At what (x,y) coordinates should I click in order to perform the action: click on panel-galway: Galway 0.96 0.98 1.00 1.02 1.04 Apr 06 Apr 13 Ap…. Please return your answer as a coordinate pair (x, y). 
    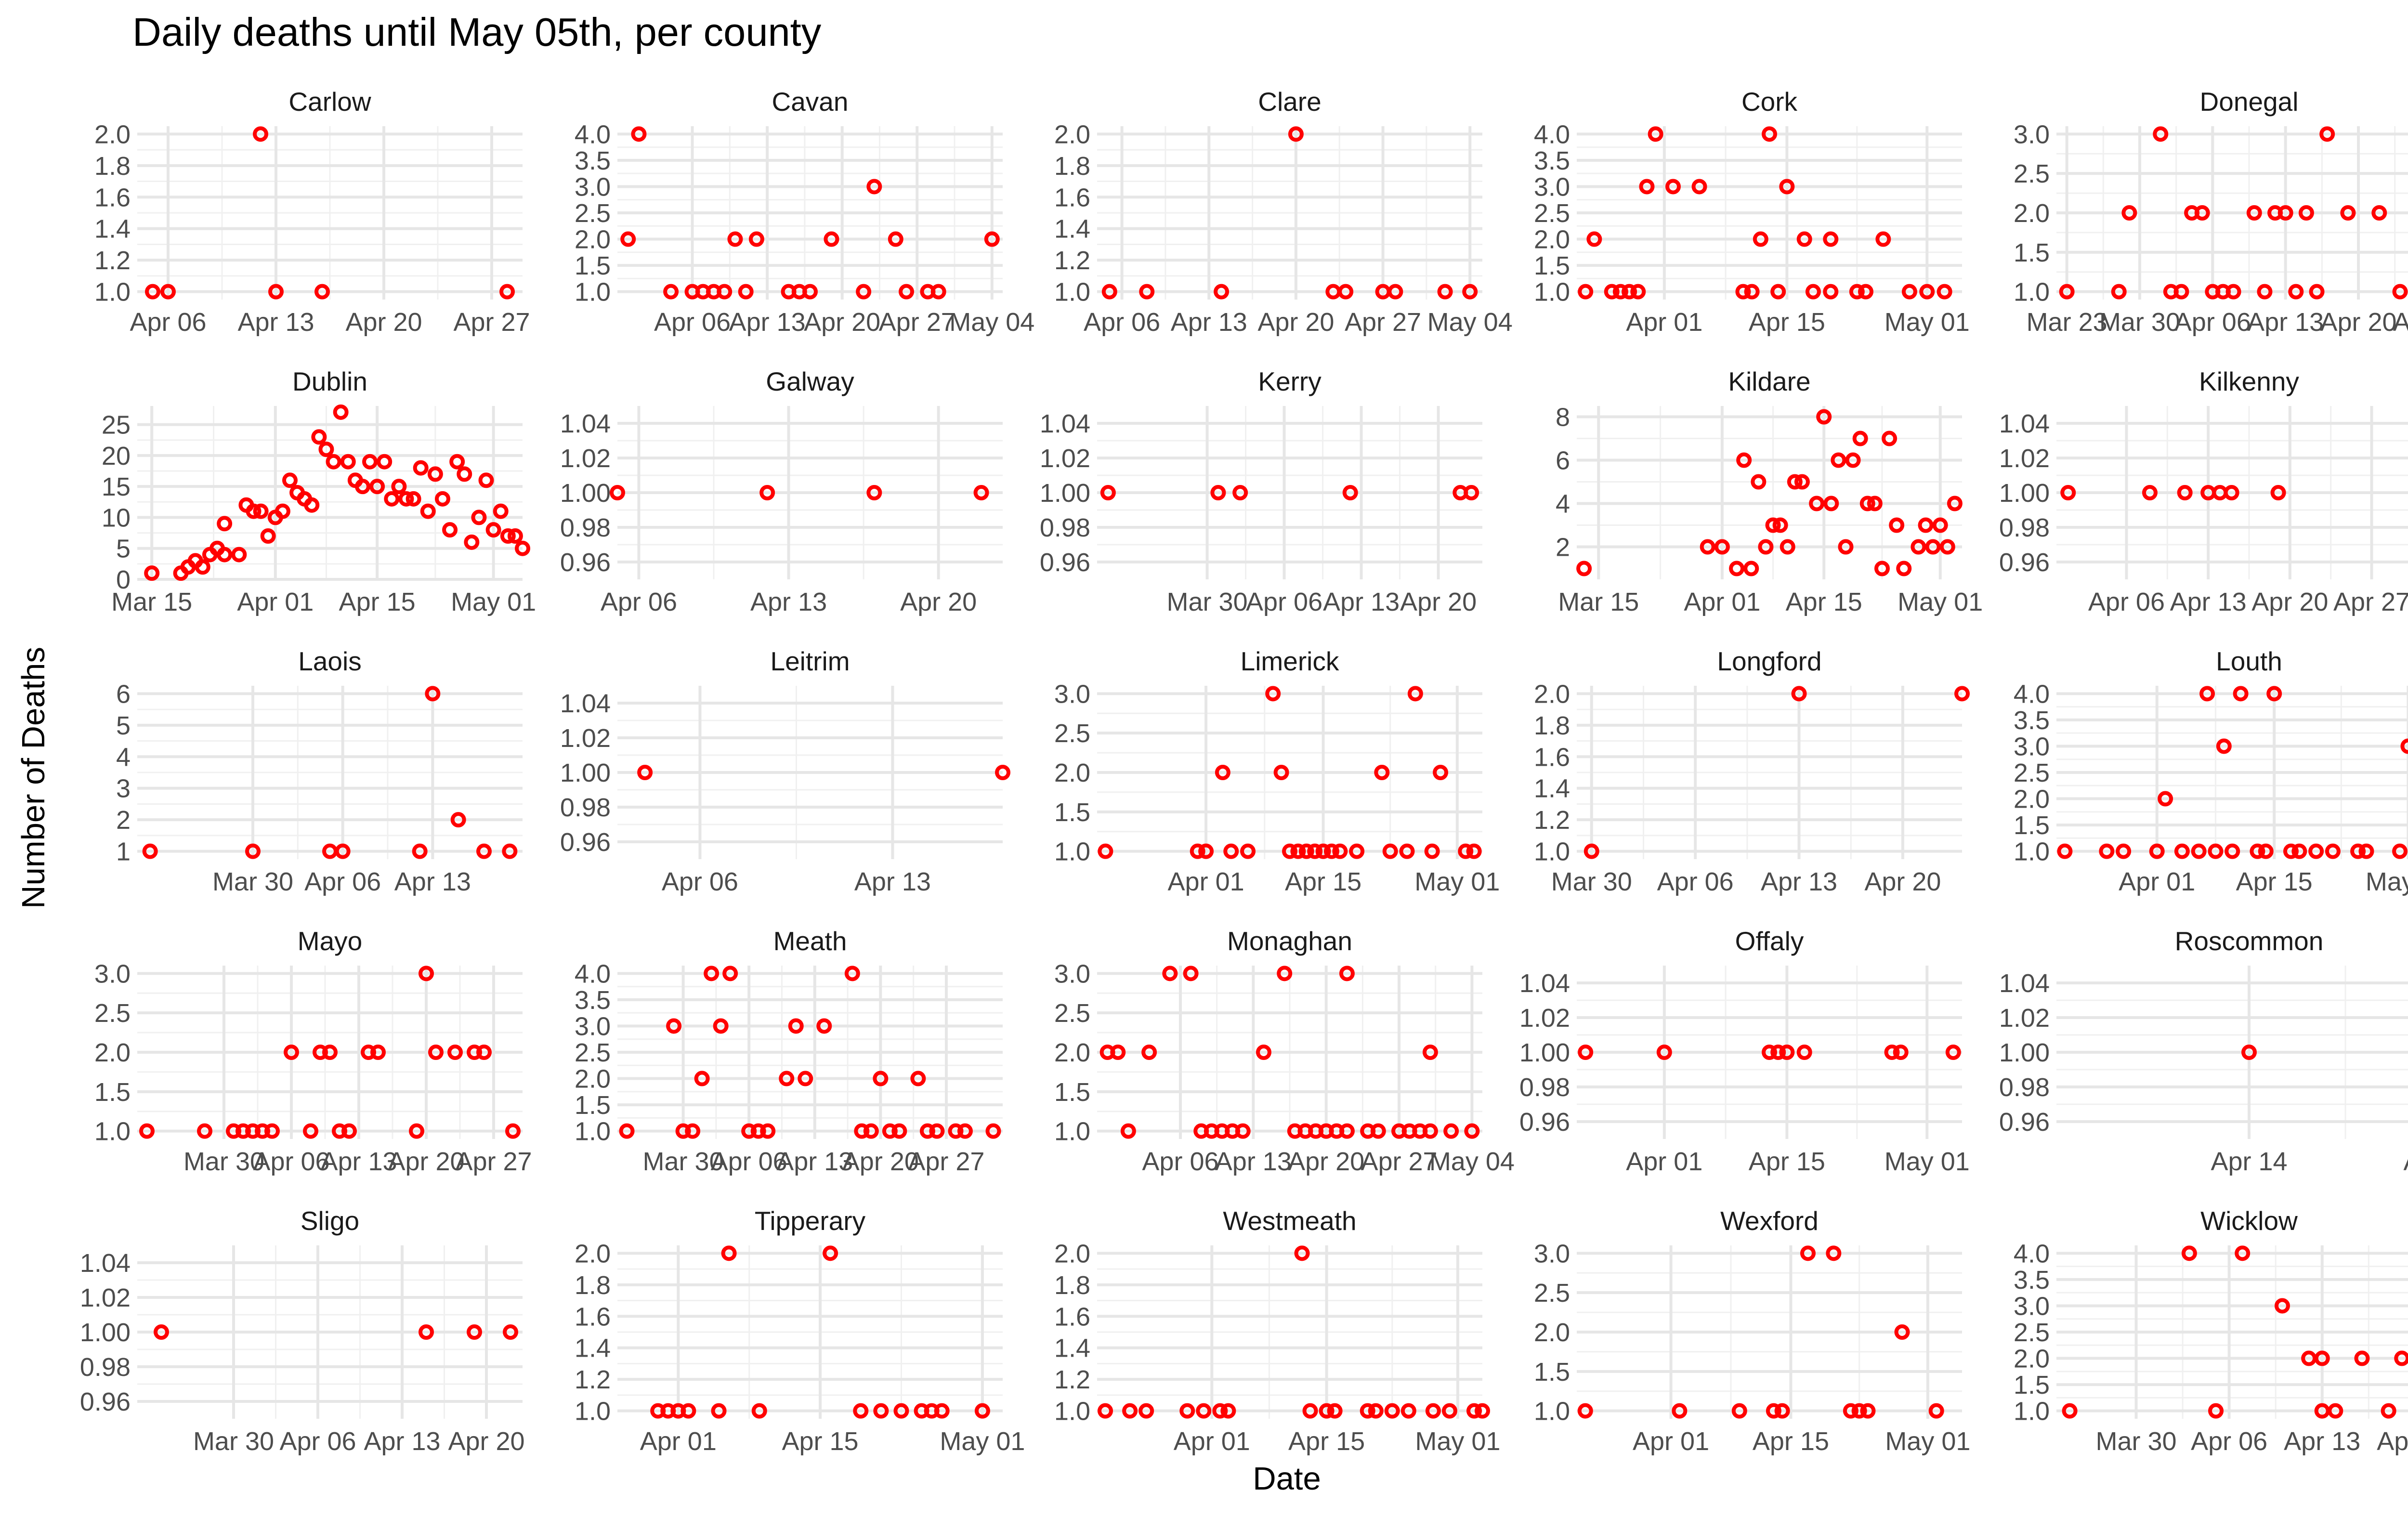
    Looking at the image, I should click on (781, 491).